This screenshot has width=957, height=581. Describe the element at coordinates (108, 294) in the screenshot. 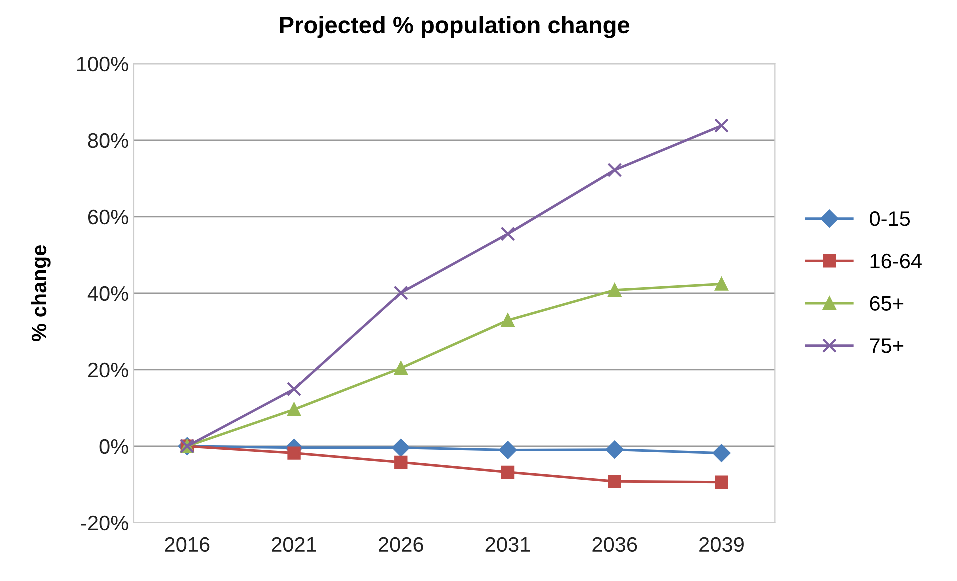

I see `y-tick-label: 40%` at that location.